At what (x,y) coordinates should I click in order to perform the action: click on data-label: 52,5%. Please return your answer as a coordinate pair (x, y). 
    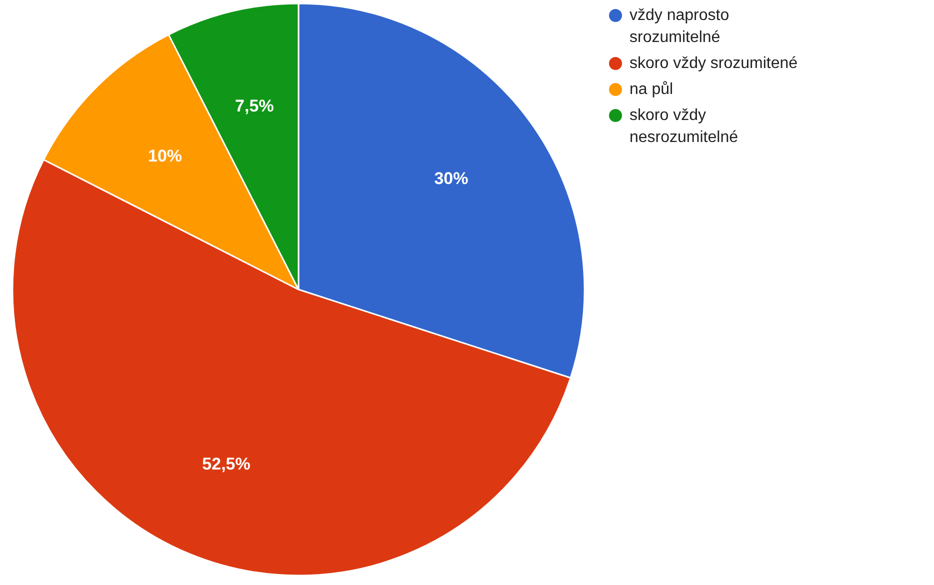
    Looking at the image, I should click on (226, 464).